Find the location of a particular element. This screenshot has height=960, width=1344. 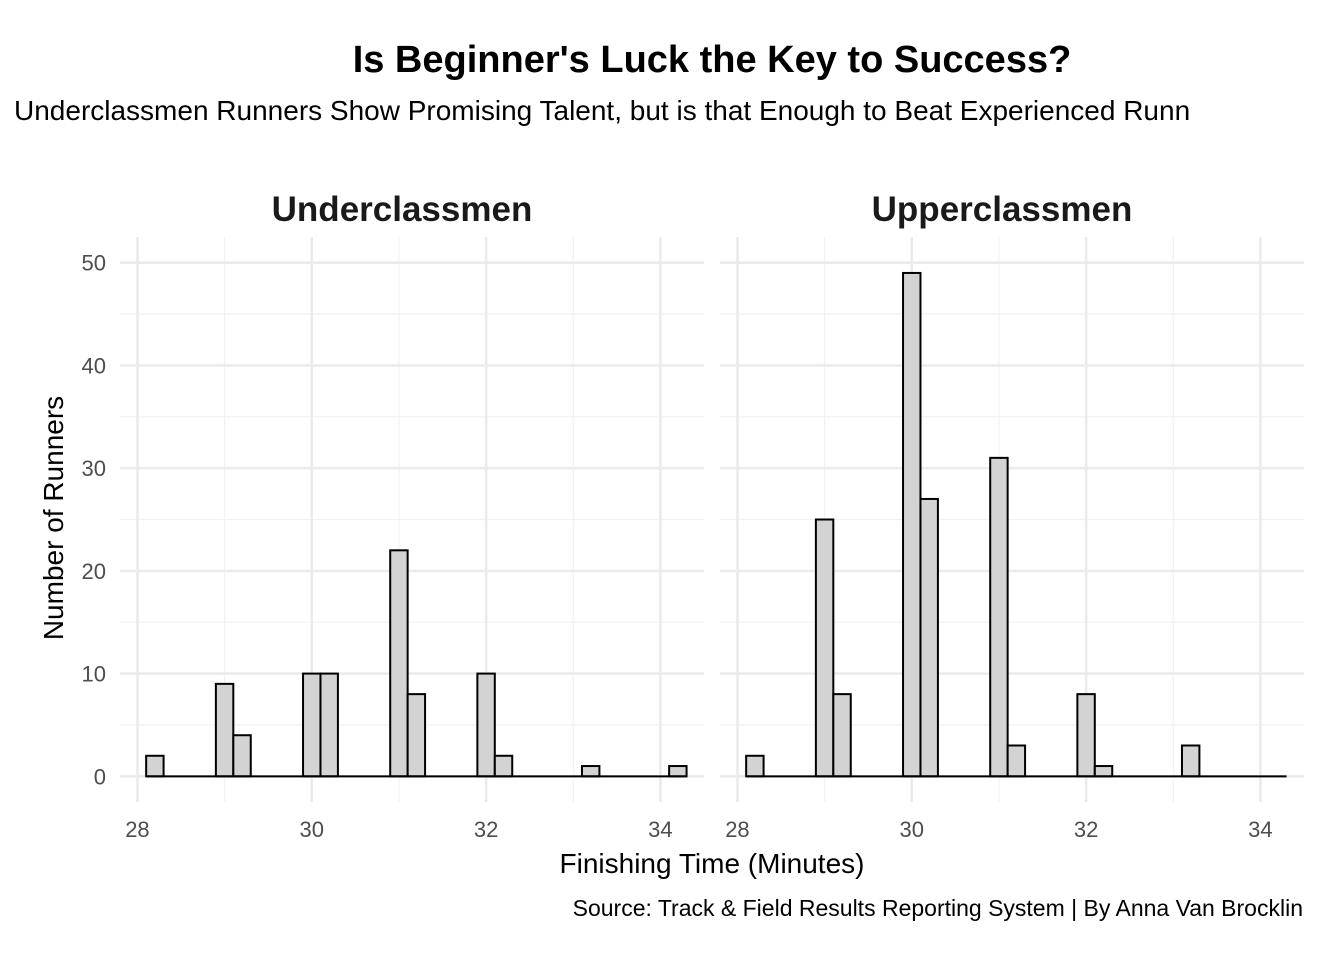

y-tick-label: 50 is located at coordinates (94, 263).